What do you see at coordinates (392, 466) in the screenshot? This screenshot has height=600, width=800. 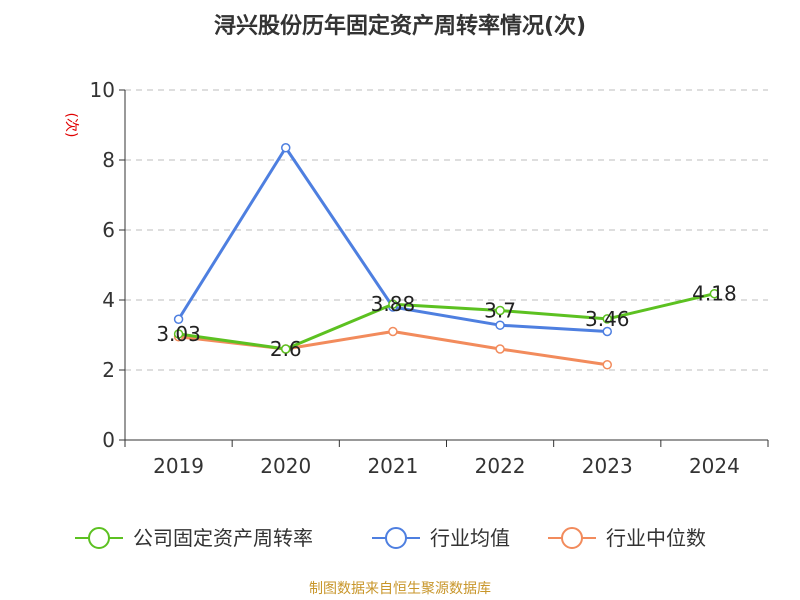 I see `x-tick-label: 2021` at bounding box center [392, 466].